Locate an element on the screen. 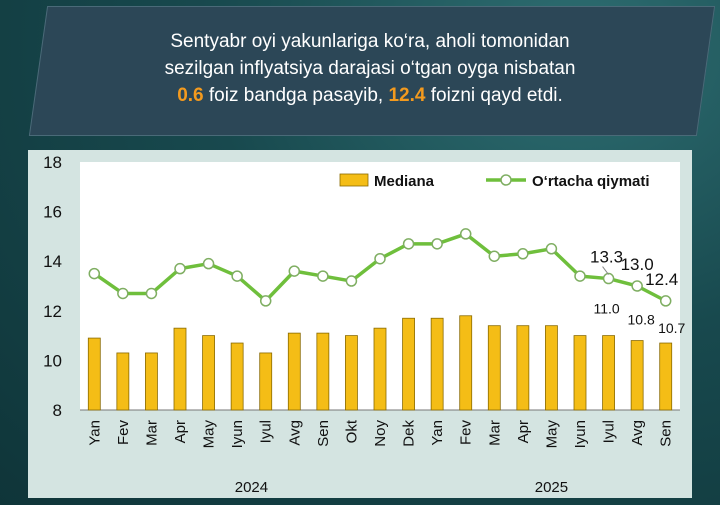 The height and width of the screenshot is (505, 720). header-line-3-end: foizni qayd etdi. is located at coordinates (494, 95).